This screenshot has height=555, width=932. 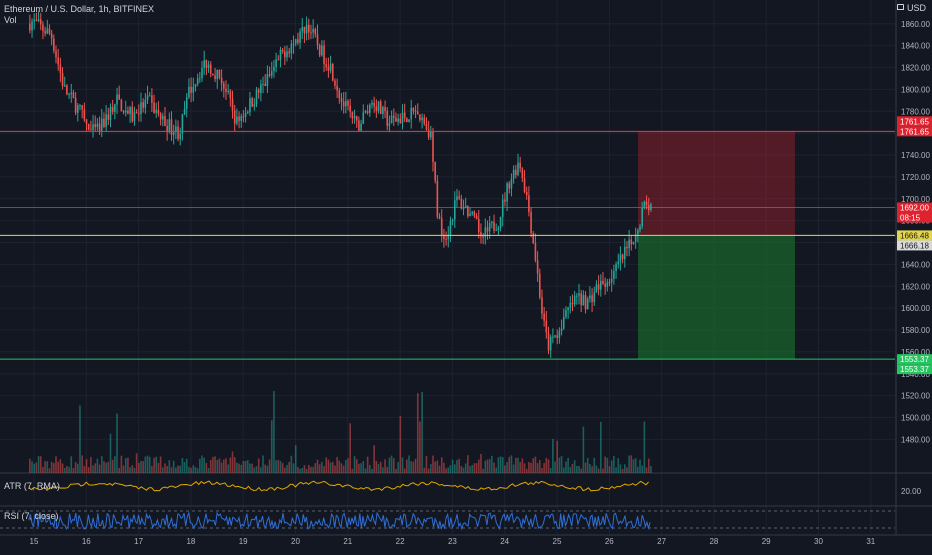 What do you see at coordinates (911, 8) in the screenshot?
I see `currency-selector: USD` at bounding box center [911, 8].